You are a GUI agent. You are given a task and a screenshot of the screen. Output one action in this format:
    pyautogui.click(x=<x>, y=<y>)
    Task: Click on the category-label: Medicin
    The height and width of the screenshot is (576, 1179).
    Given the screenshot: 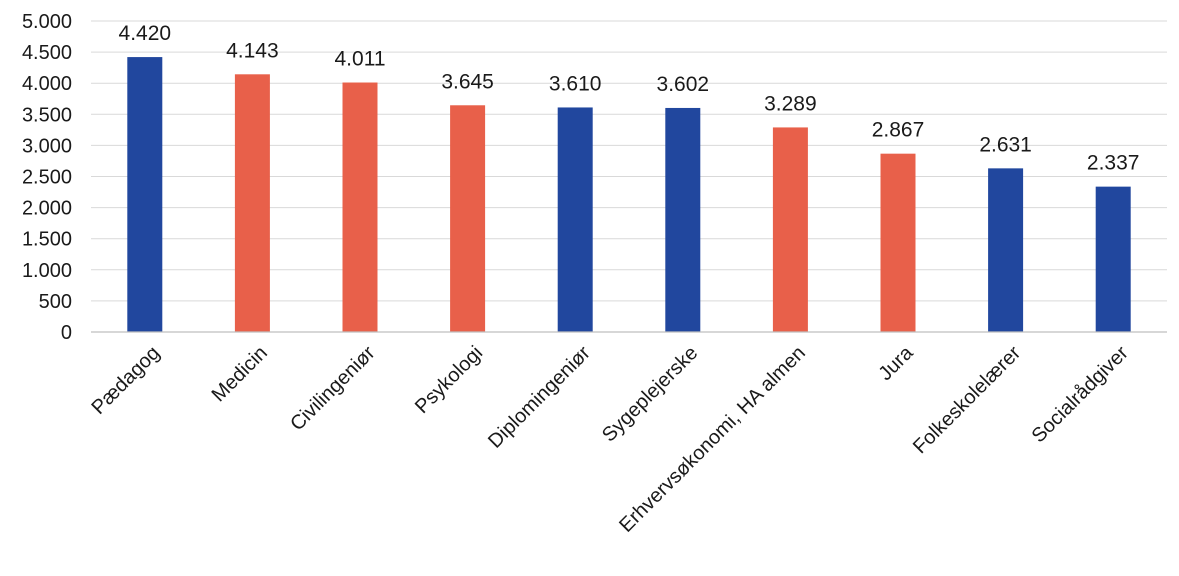 What is the action you would take?
    pyautogui.click(x=240, y=374)
    